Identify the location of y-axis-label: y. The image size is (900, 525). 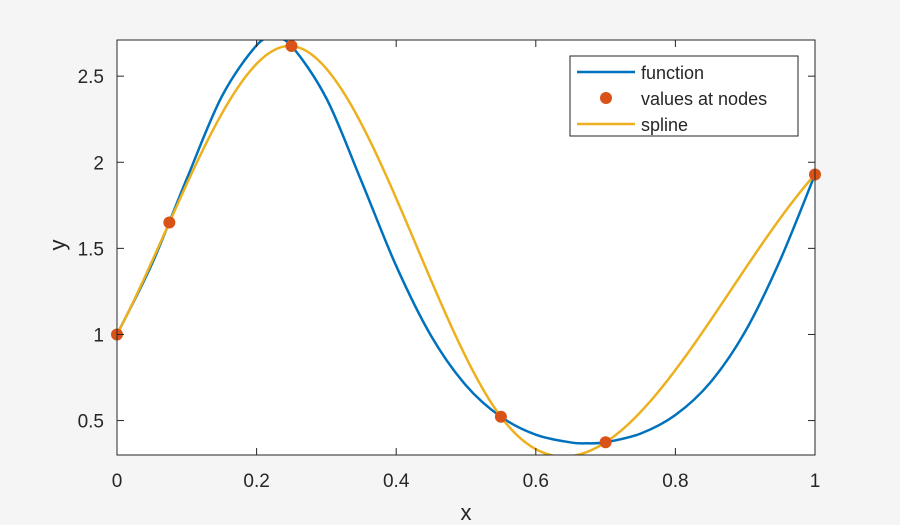
(57, 245).